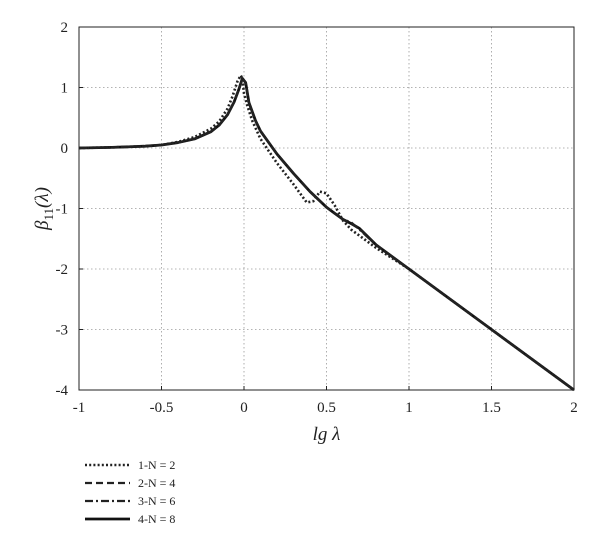 Image resolution: width=600 pixels, height=543 pixels. What do you see at coordinates (491, 408) in the screenshot?
I see `x-tick-label: 1.5` at bounding box center [491, 408].